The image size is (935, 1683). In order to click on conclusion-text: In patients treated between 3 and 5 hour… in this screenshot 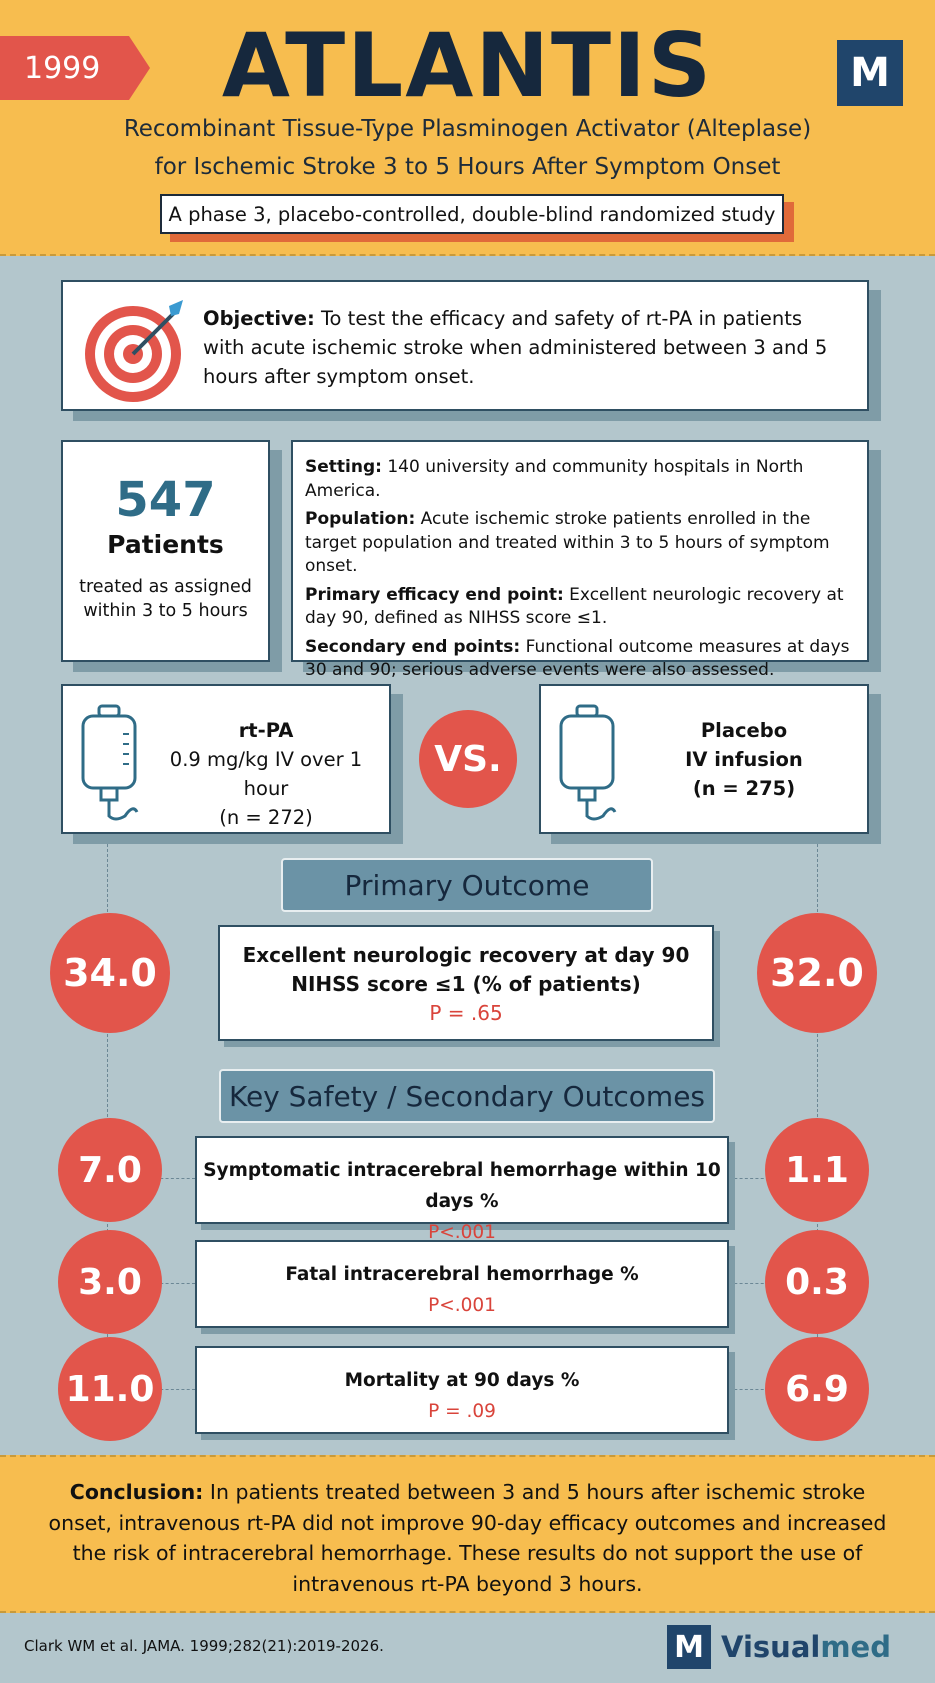, I will do `click(467, 1538)`.